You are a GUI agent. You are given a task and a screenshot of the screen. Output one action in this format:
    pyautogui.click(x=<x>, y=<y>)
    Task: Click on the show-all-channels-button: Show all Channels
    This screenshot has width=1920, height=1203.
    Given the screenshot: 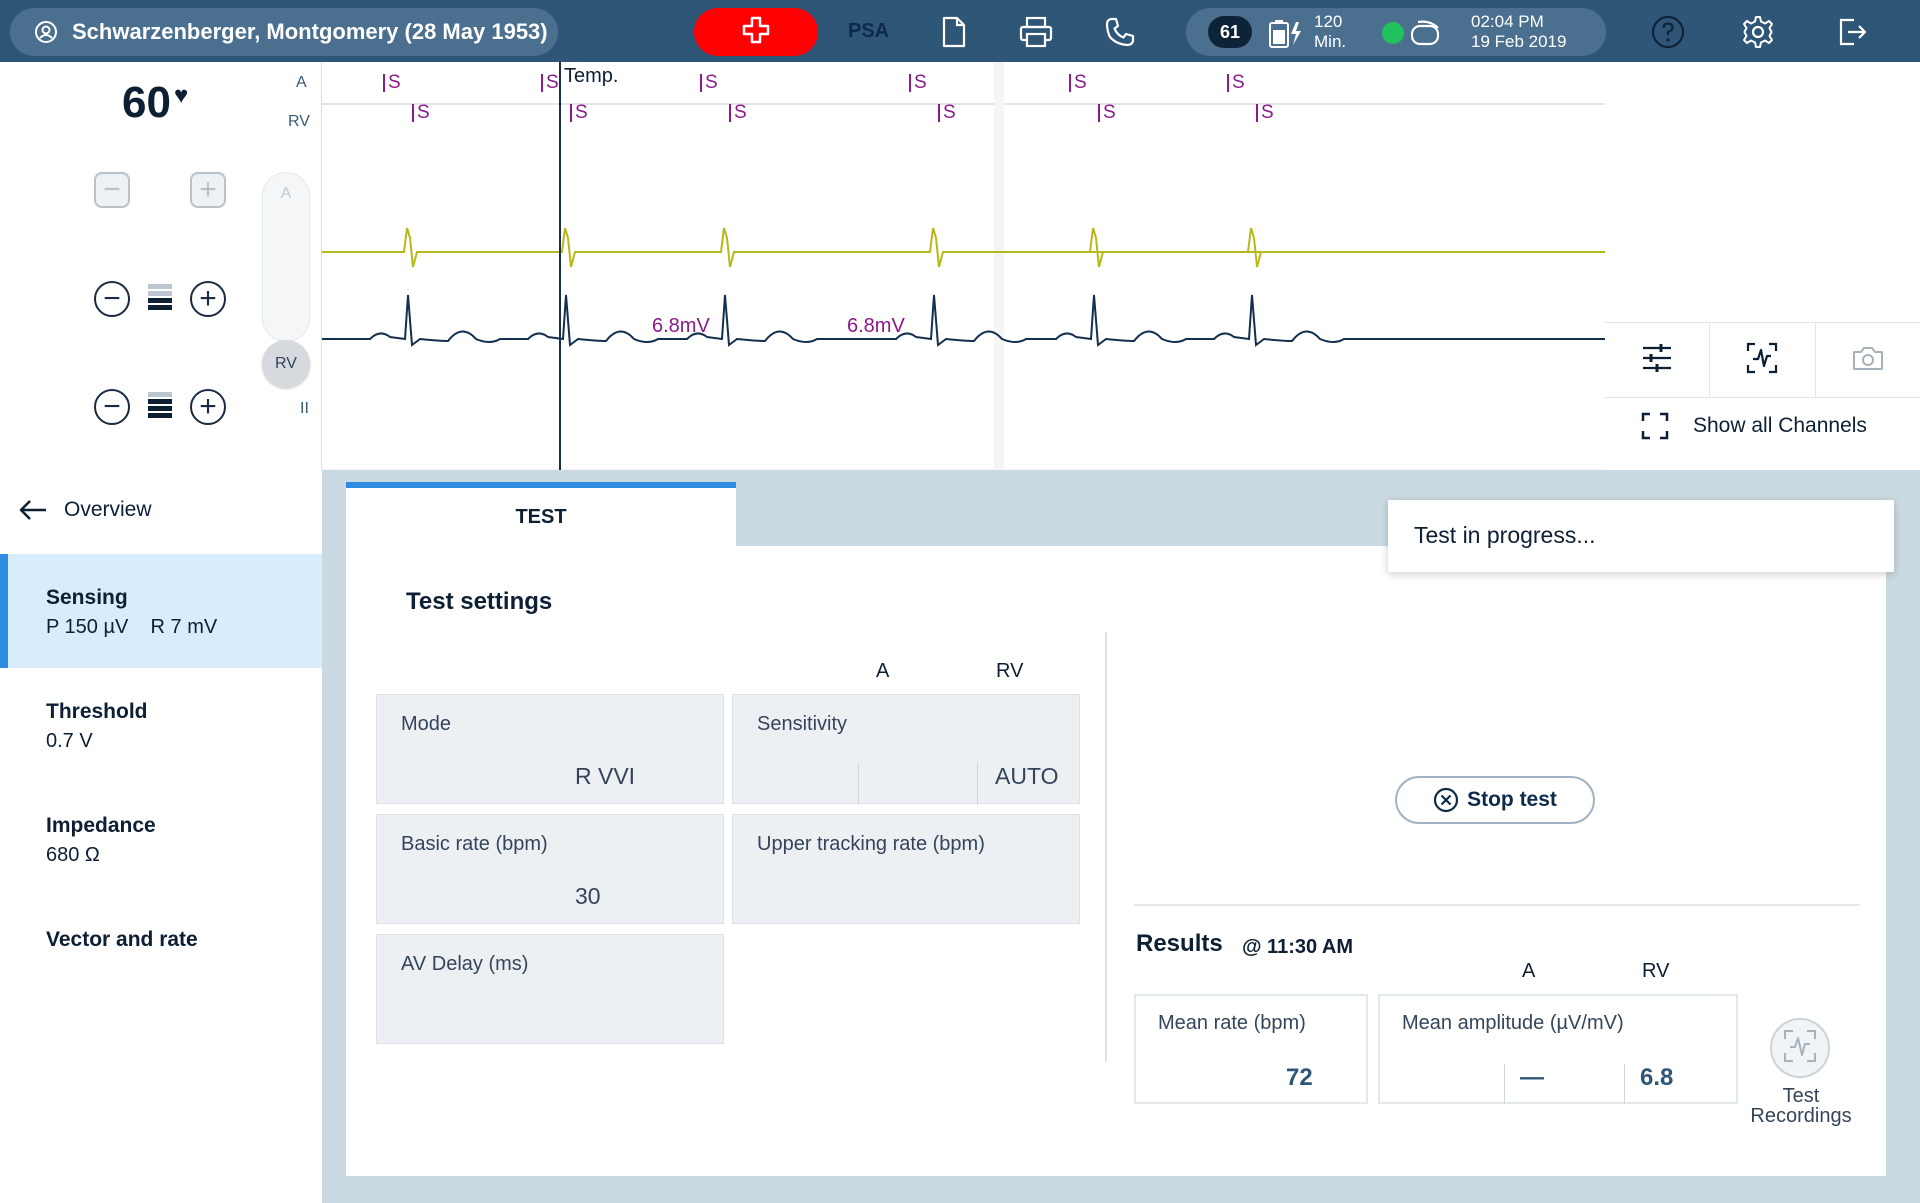 What is the action you would take?
    pyautogui.click(x=1754, y=426)
    